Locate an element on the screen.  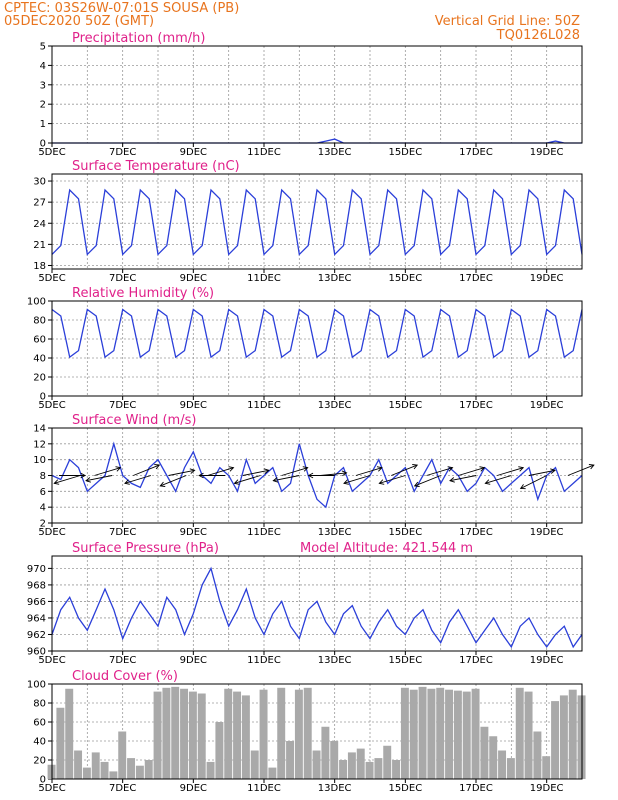
y-tick-label: 968 is located at coordinates (36, 585).